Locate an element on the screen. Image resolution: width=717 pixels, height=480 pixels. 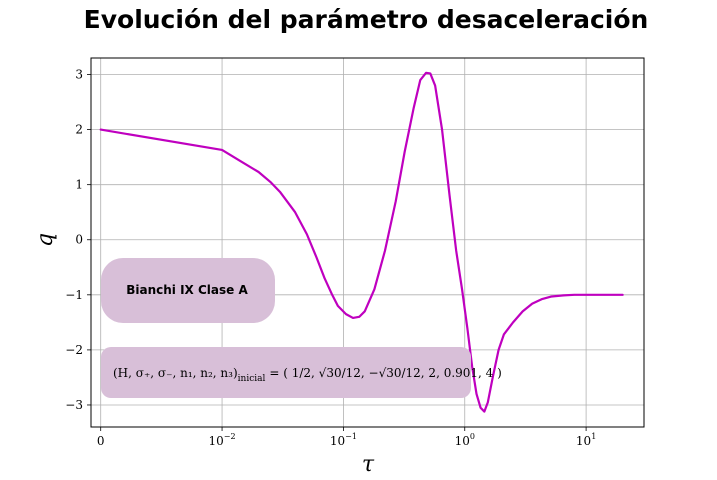
y-axis-label: q is located at coordinates (45, 240).